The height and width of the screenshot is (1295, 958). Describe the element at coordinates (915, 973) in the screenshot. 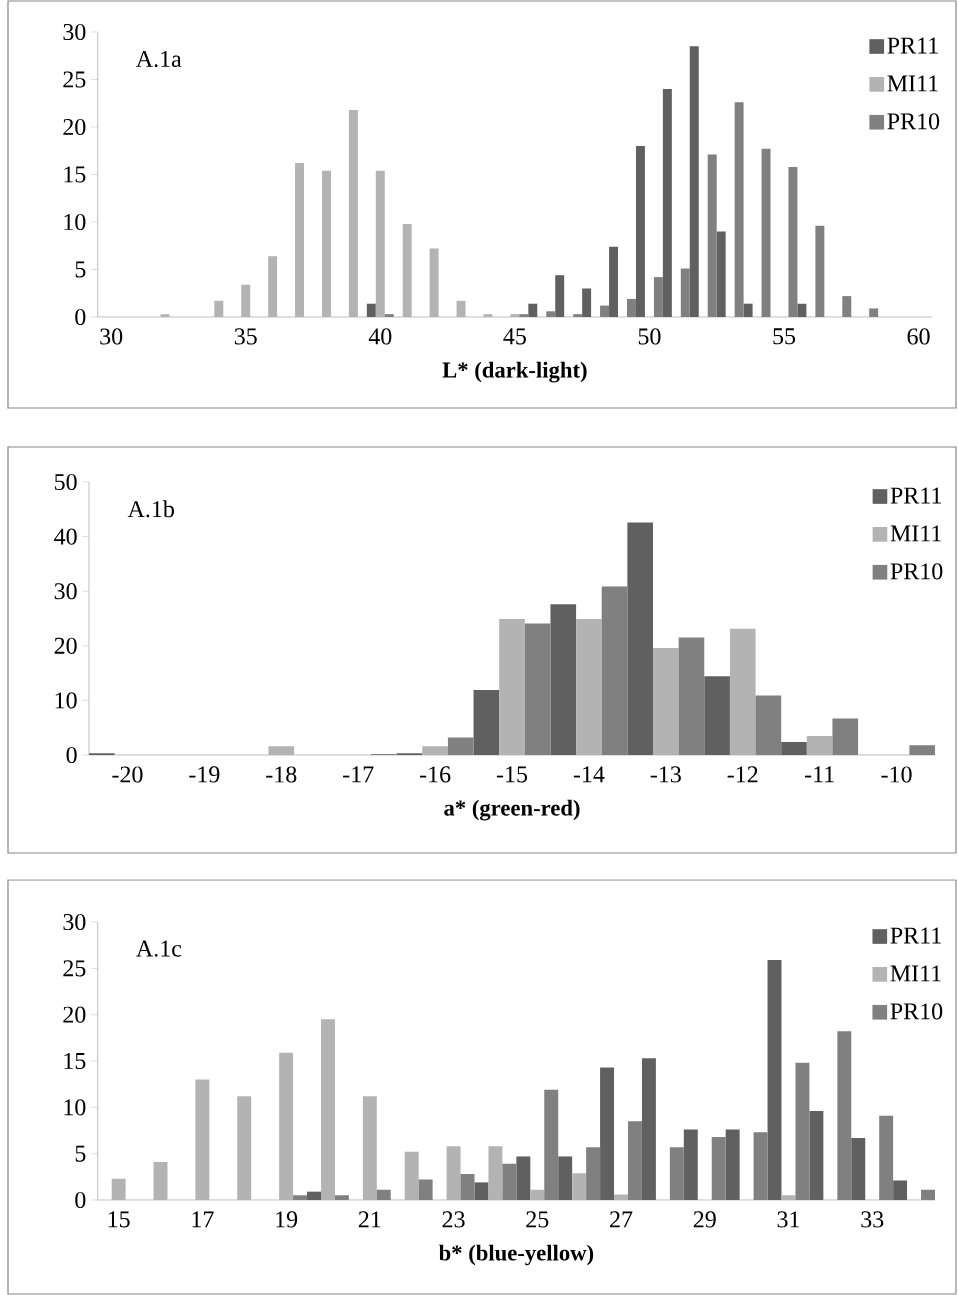

I see `legend-label: MI11` at that location.